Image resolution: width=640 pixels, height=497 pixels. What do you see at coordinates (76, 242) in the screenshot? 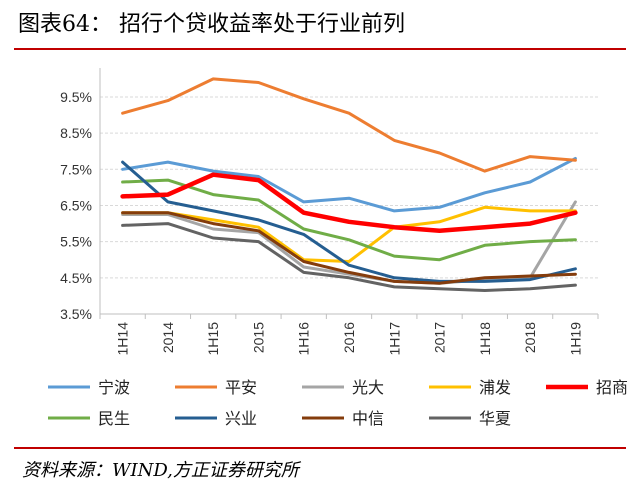
I see `y-tick-label: 5.5%` at bounding box center [76, 242].